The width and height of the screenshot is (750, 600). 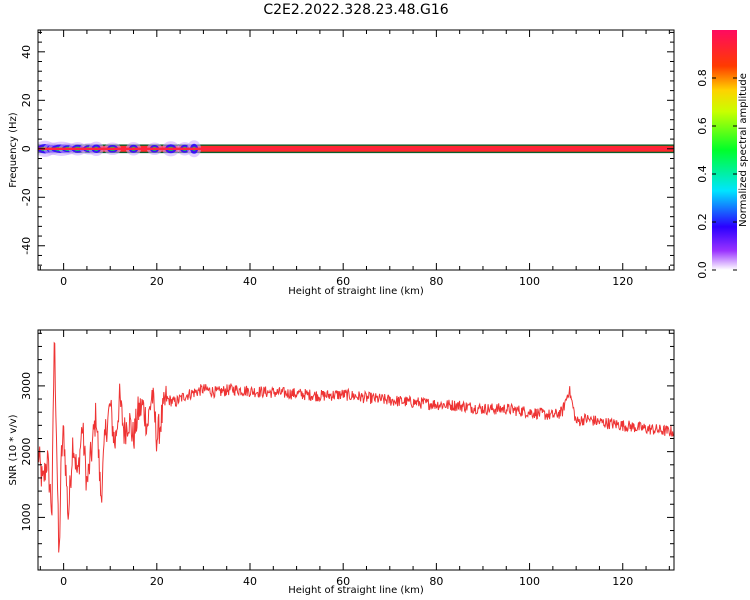 I want to click on colorbar-tick-label: 0.2, so click(x=702, y=222).